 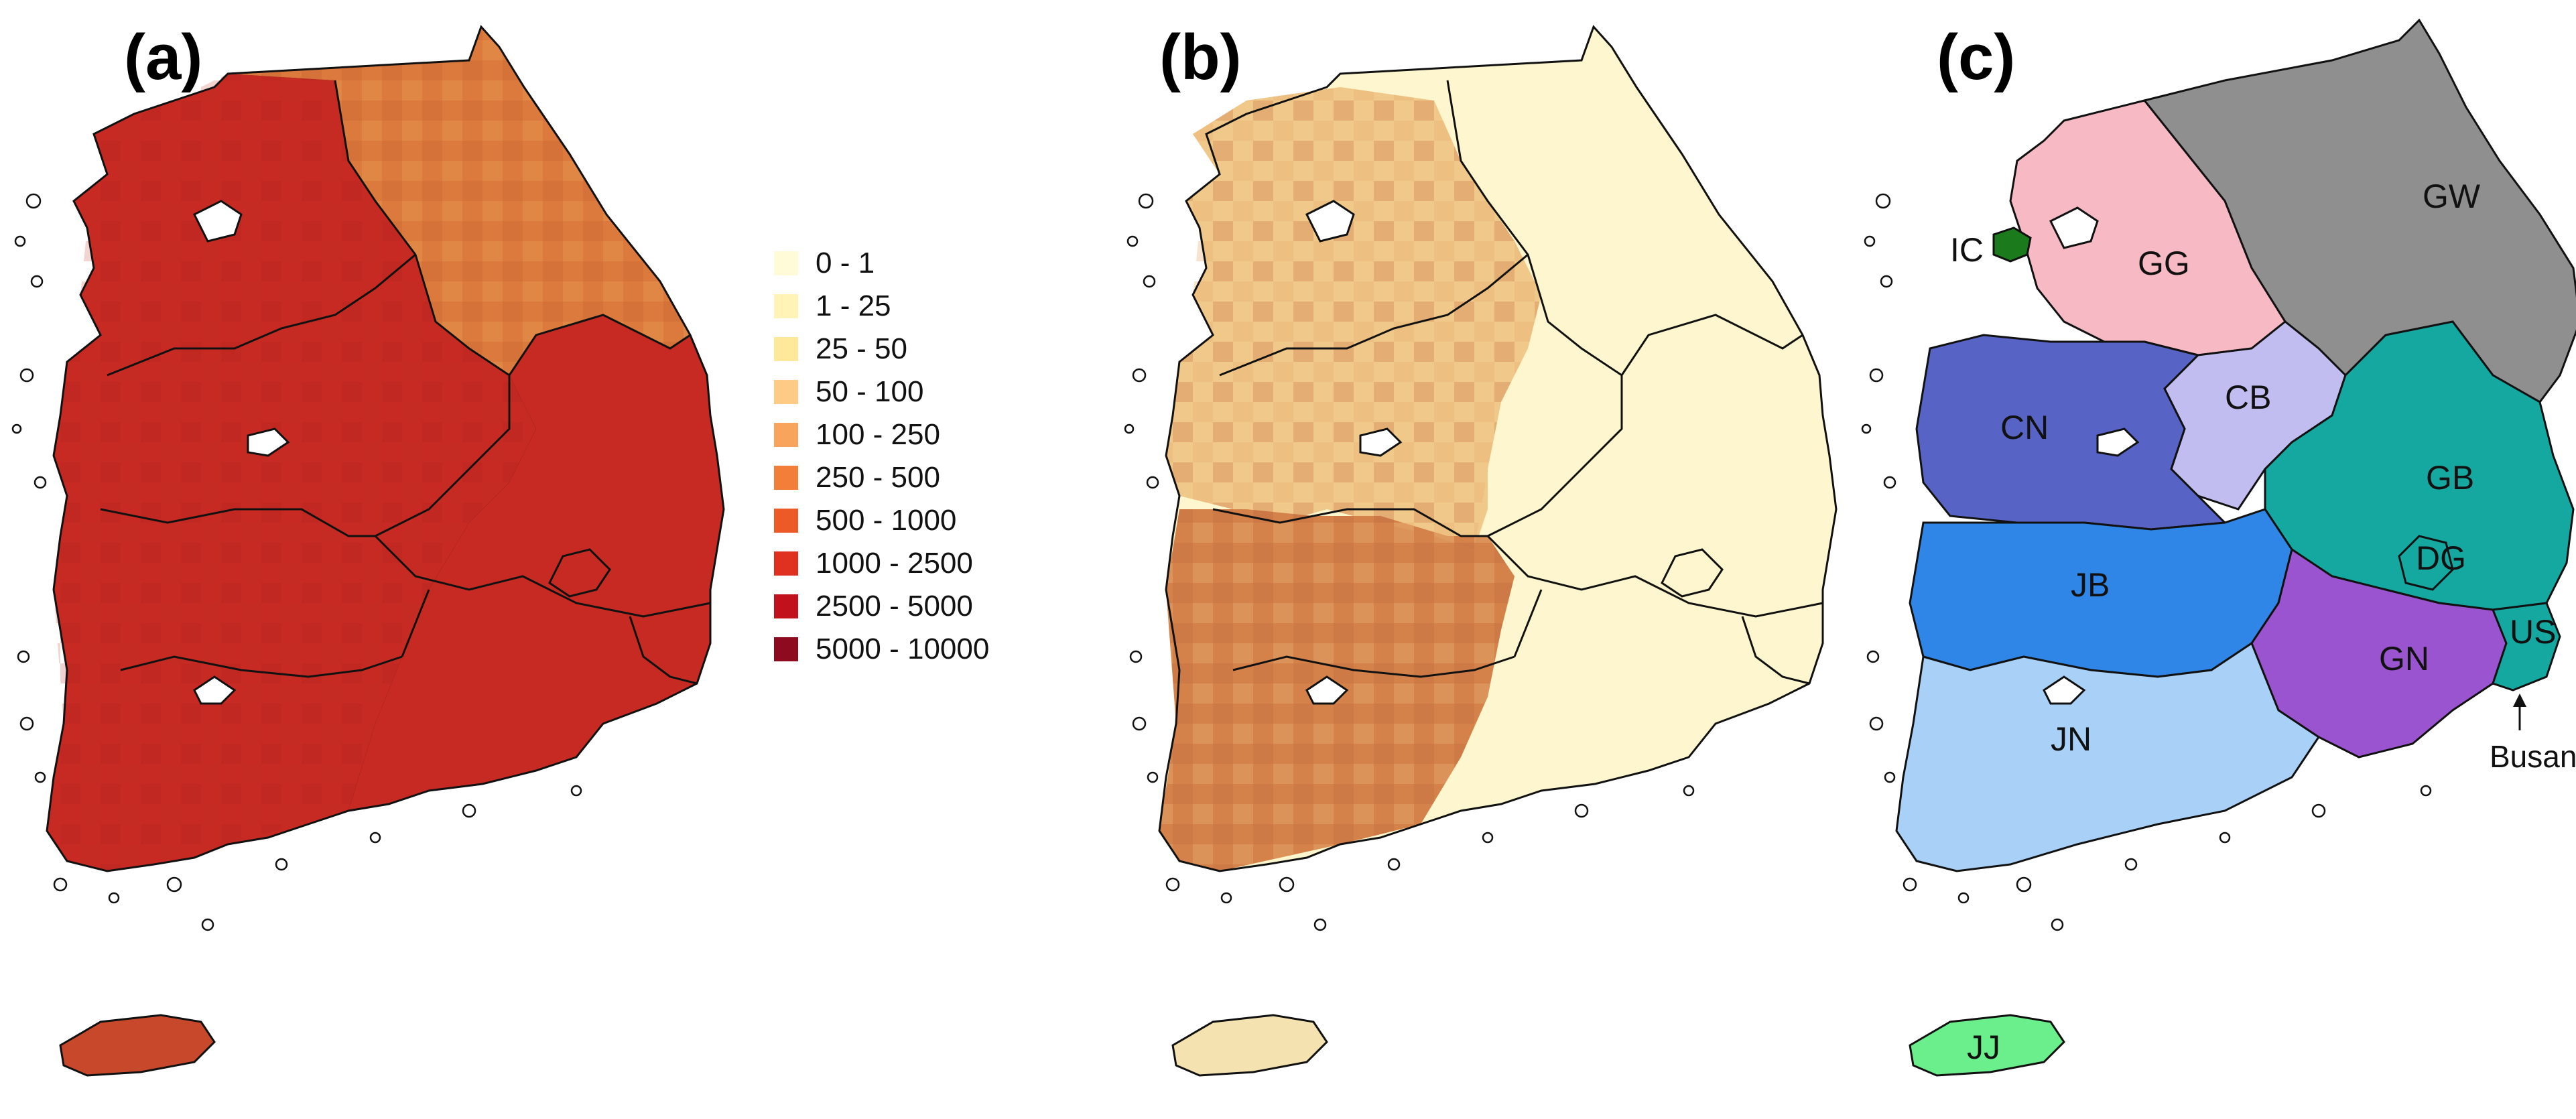 I want to click on coastal-islands-b, so click(x=1409, y=562).